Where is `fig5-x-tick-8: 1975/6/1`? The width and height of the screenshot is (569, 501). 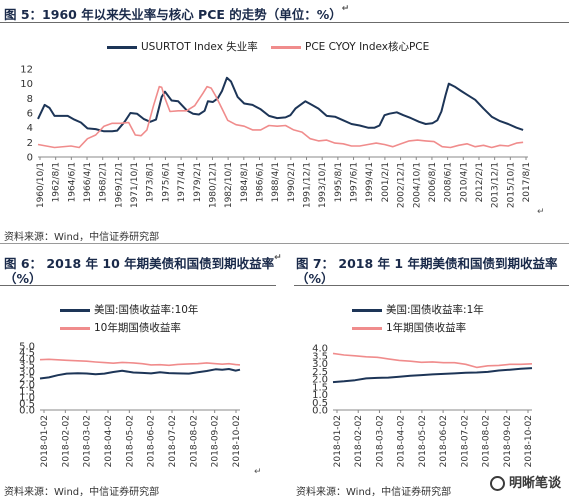 fig5-x-tick-8: 1975/6/1 is located at coordinates (166, 182).